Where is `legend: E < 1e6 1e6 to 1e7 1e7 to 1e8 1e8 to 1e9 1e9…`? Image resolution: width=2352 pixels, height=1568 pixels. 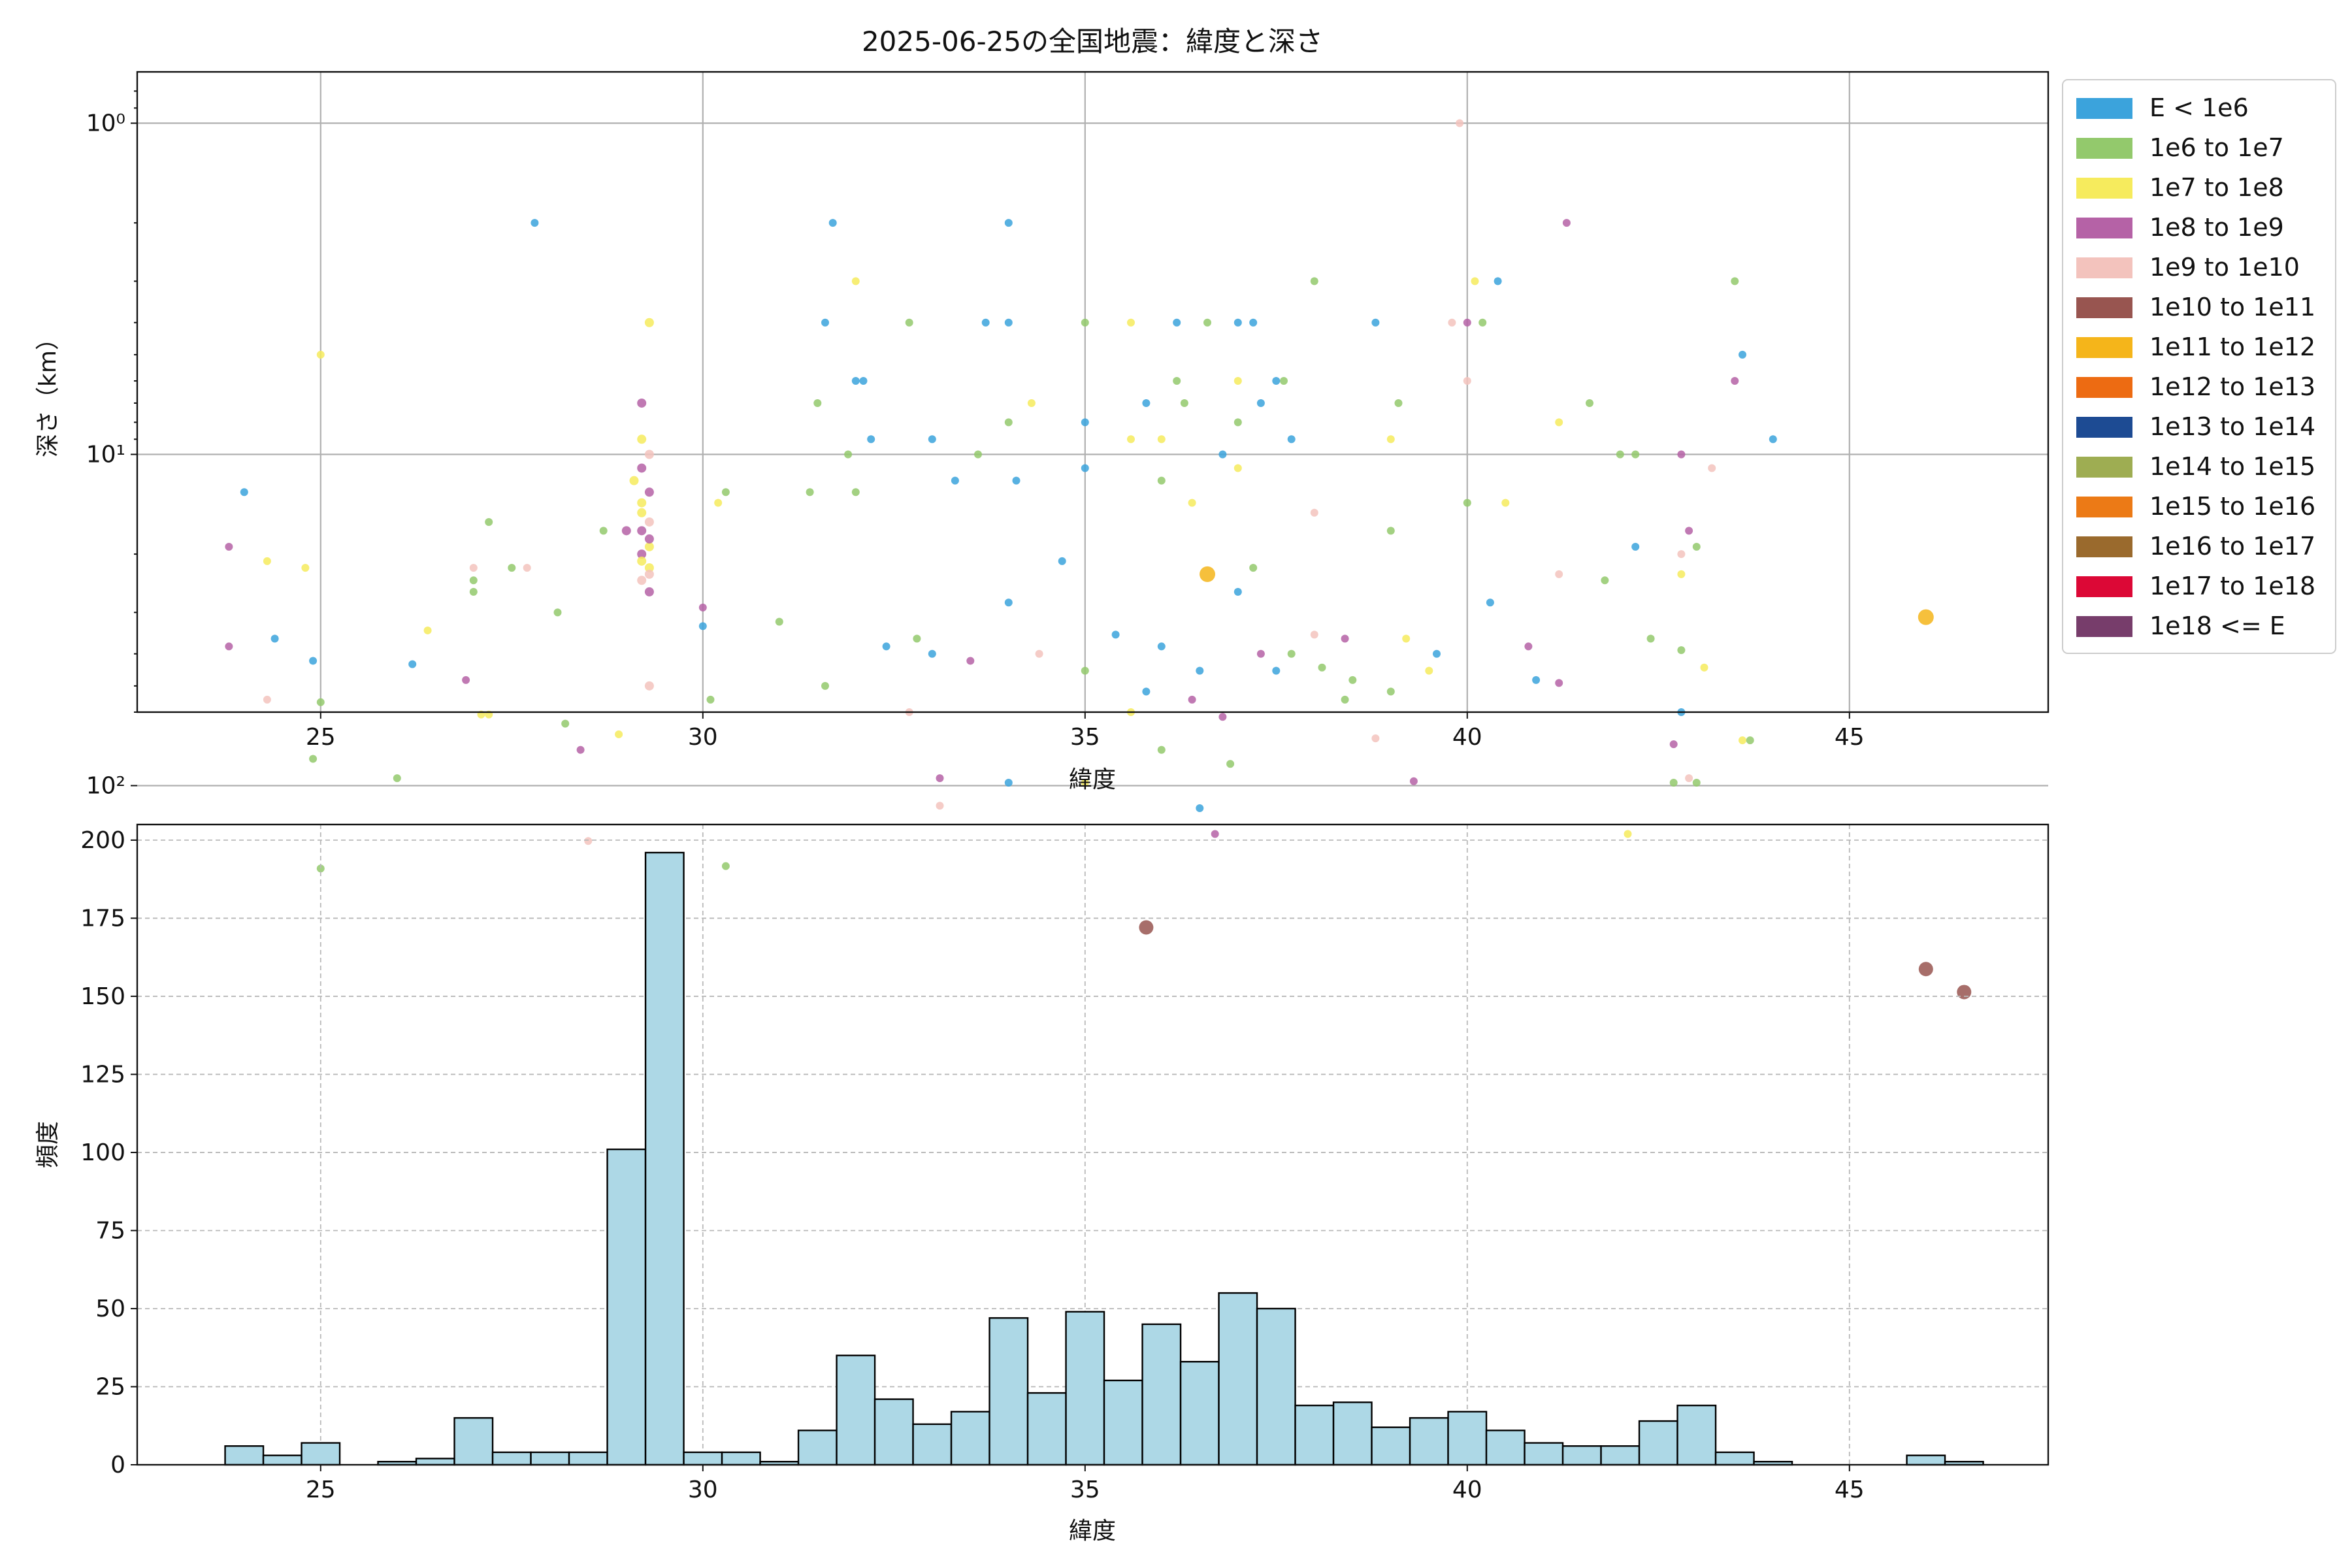
legend: E < 1e6 1e6 to 1e7 1e7 to 1e8 1e8 to 1e9 1e9… is located at coordinates (2199, 366).